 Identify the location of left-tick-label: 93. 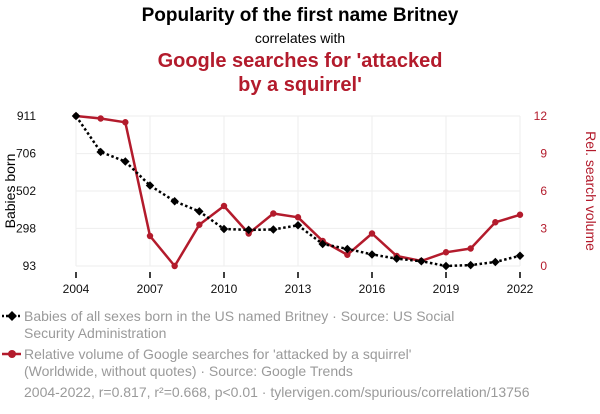
(30, 266).